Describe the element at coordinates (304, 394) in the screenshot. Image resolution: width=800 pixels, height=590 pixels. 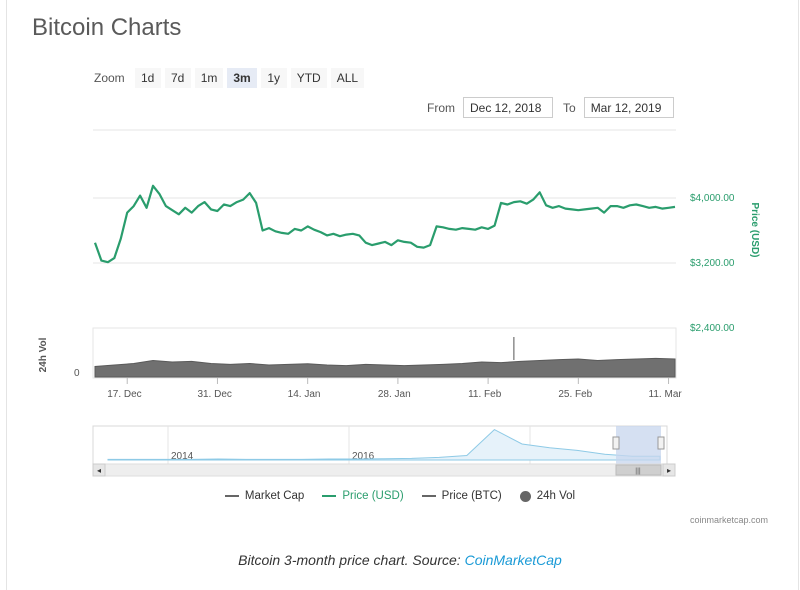
I see `x-tick-label: 14. Jan` at that location.